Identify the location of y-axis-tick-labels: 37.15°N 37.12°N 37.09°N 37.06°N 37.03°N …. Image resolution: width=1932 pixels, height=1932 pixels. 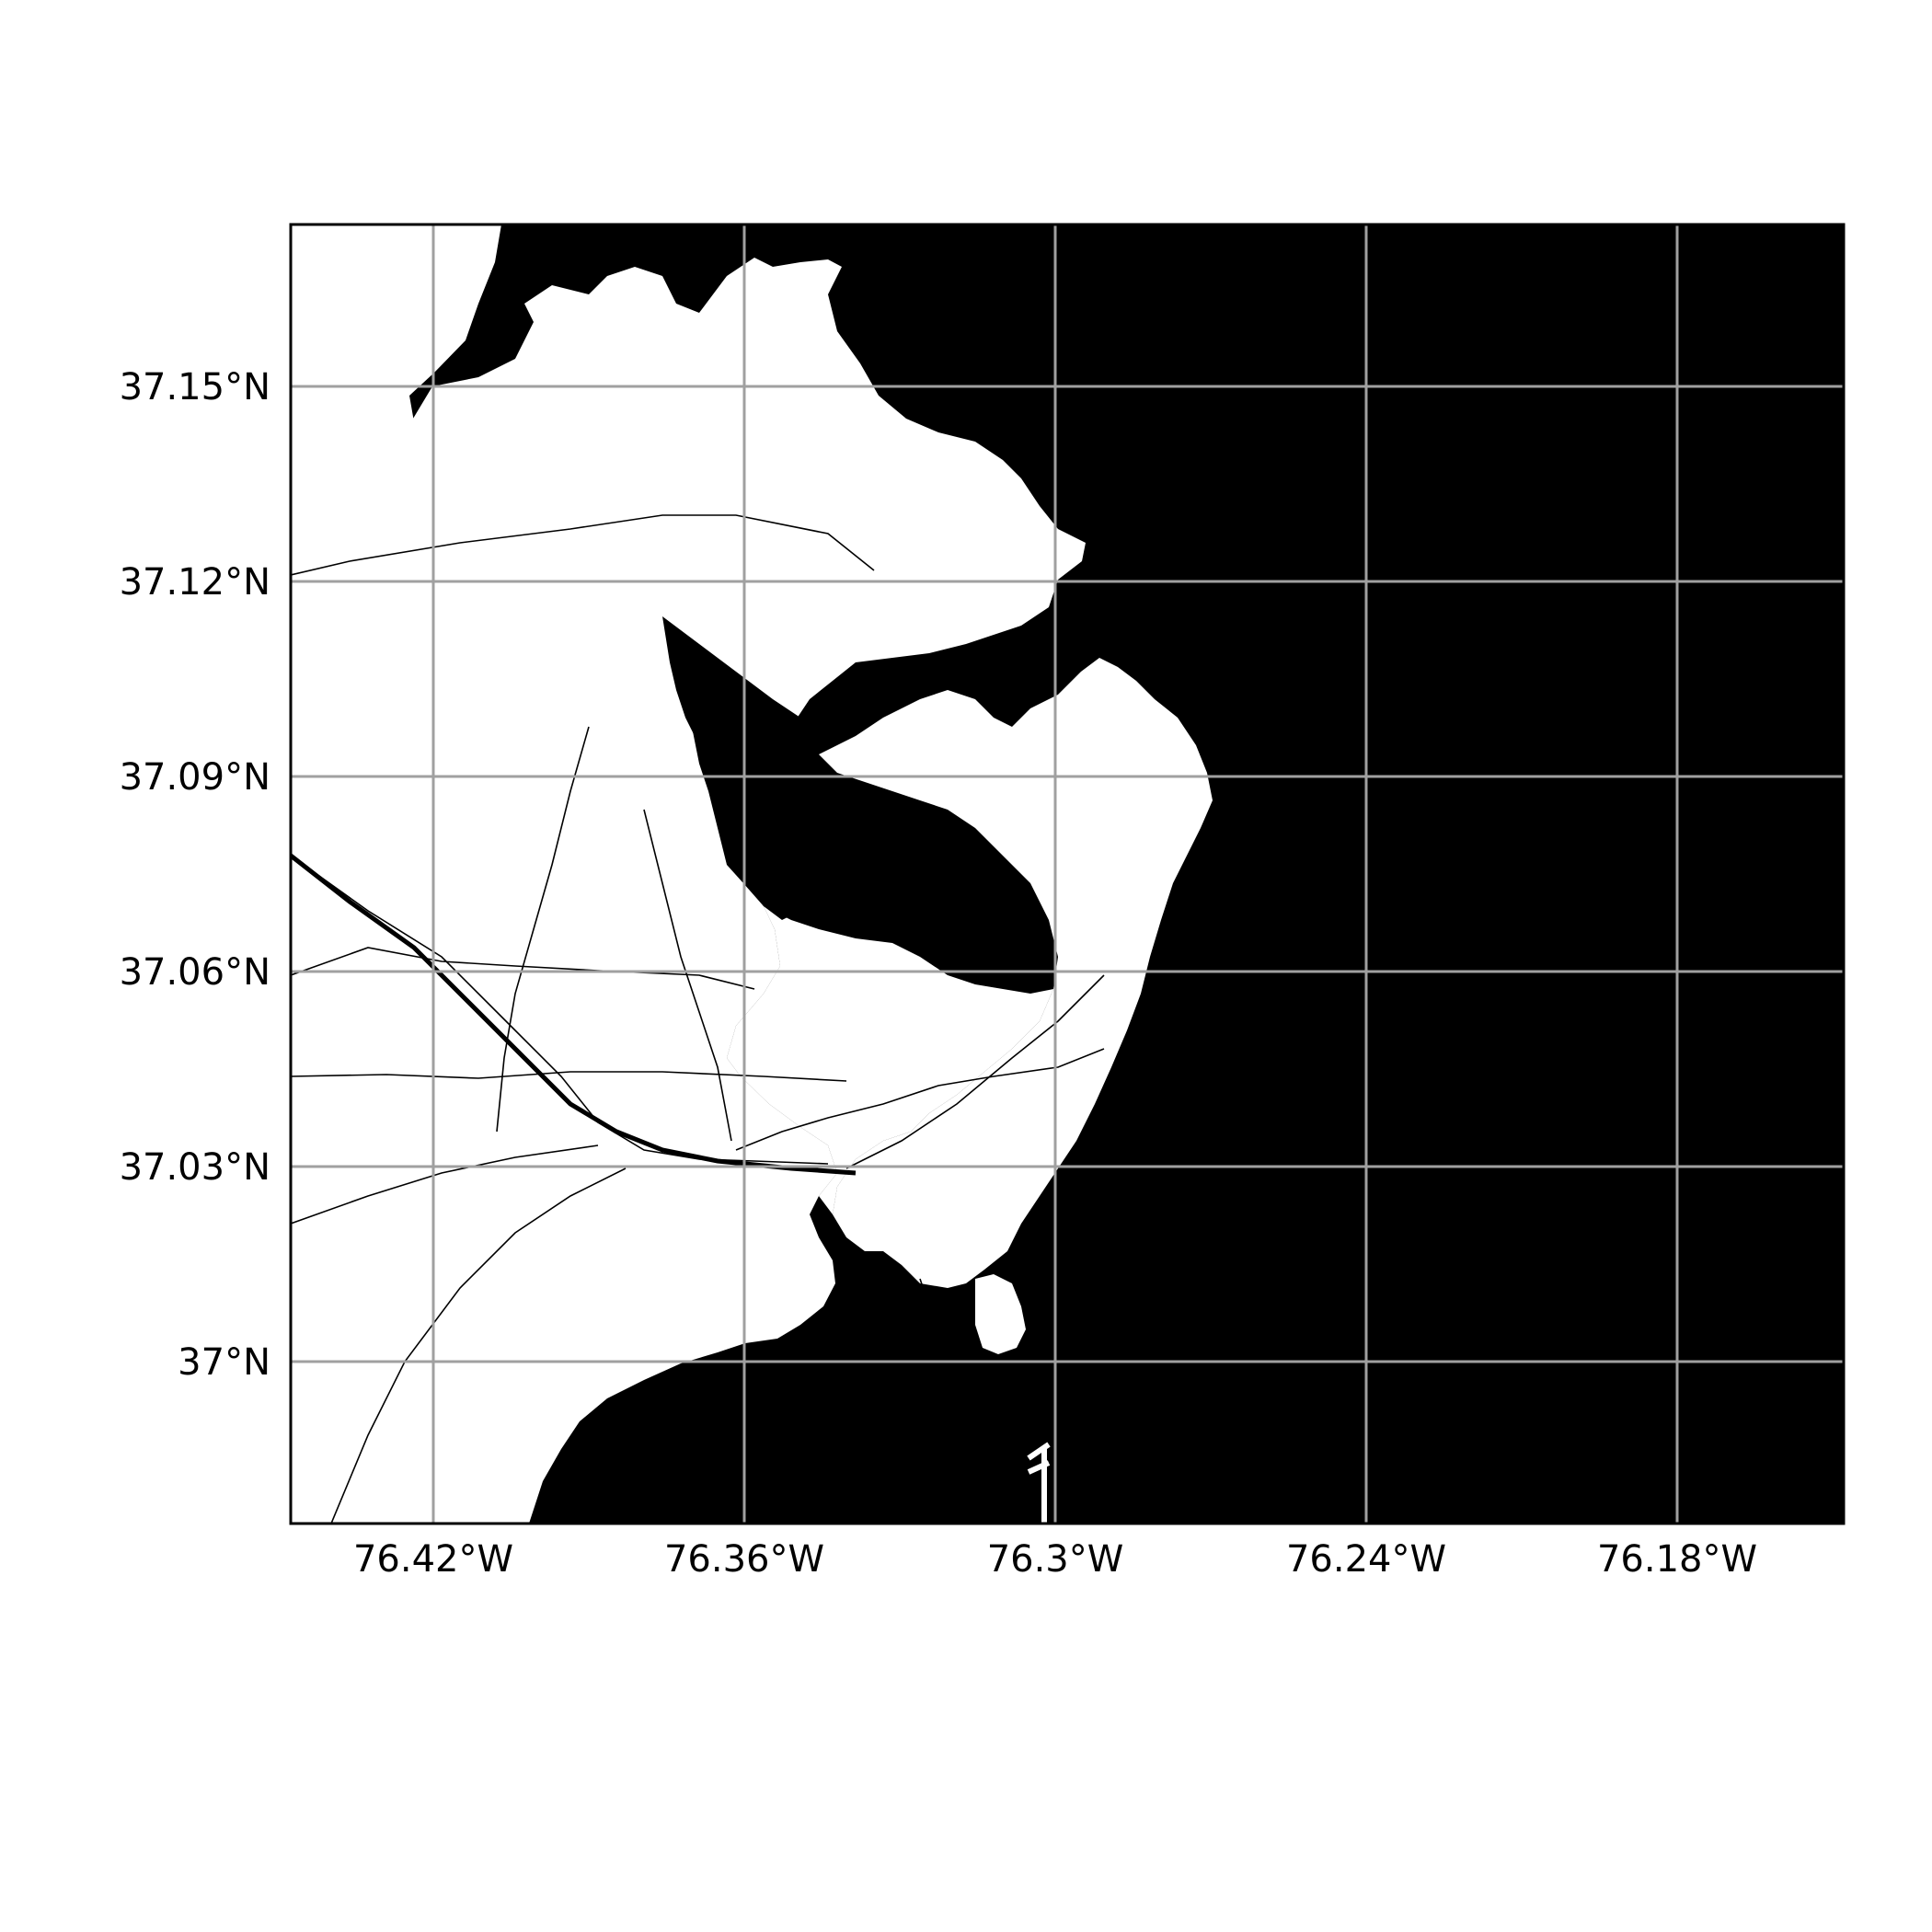
(195, 875).